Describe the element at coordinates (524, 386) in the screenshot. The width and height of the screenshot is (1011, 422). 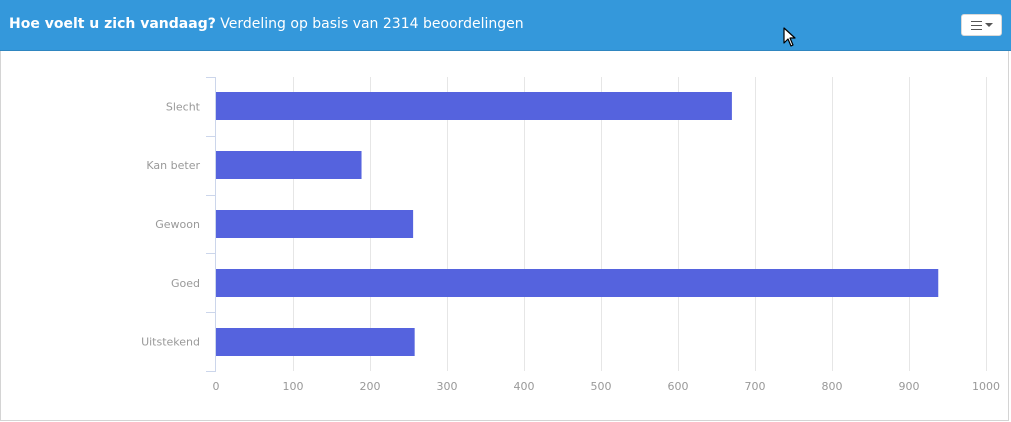
I see `x-tick-label: 400` at that location.